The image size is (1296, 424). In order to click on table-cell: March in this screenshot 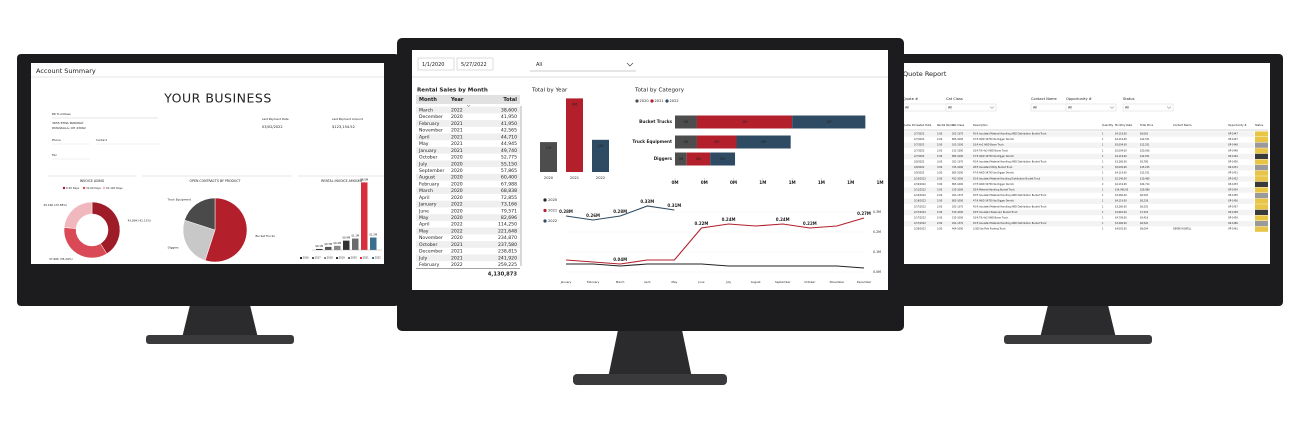, I will do `click(426, 191)`.